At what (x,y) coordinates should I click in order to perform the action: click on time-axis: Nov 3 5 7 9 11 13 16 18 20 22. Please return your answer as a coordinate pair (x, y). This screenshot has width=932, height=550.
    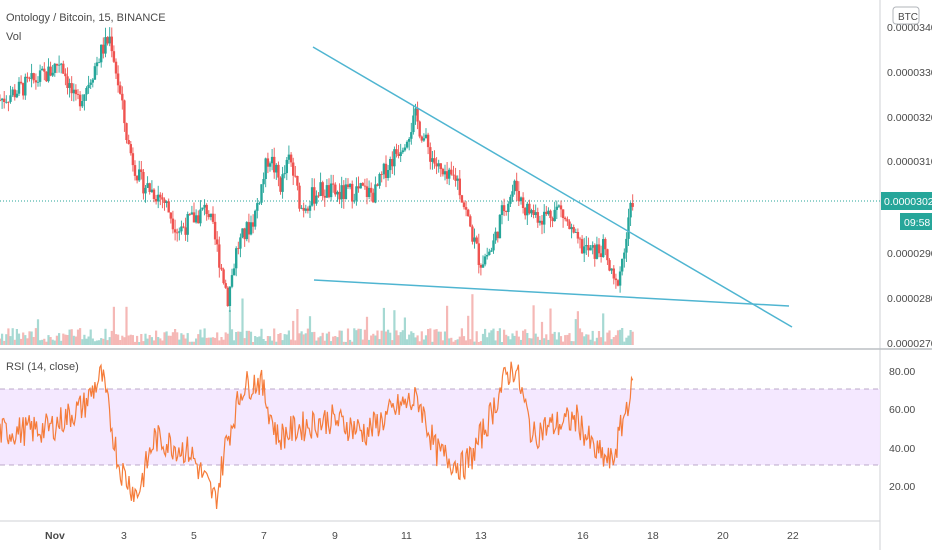
    Looking at the image, I should click on (422, 536).